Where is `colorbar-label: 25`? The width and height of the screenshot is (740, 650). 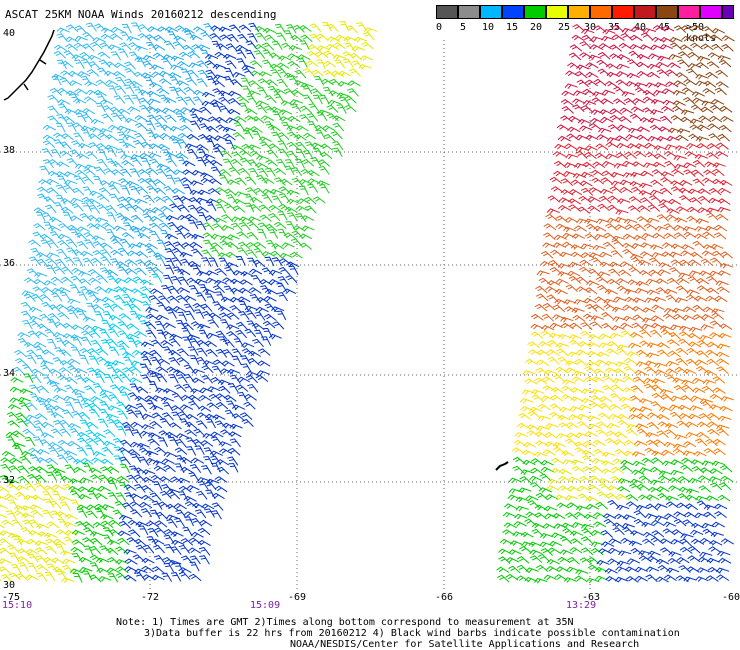 colorbar-label: 25 is located at coordinates (564, 27).